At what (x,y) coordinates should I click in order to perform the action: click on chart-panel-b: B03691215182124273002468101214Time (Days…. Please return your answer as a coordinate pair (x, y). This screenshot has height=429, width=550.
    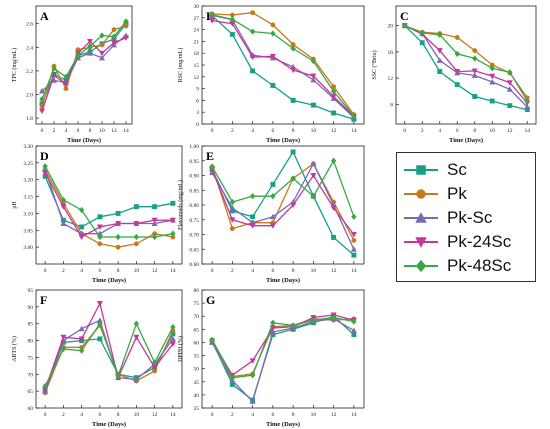
    Looking at the image, I should click on (271, 74).